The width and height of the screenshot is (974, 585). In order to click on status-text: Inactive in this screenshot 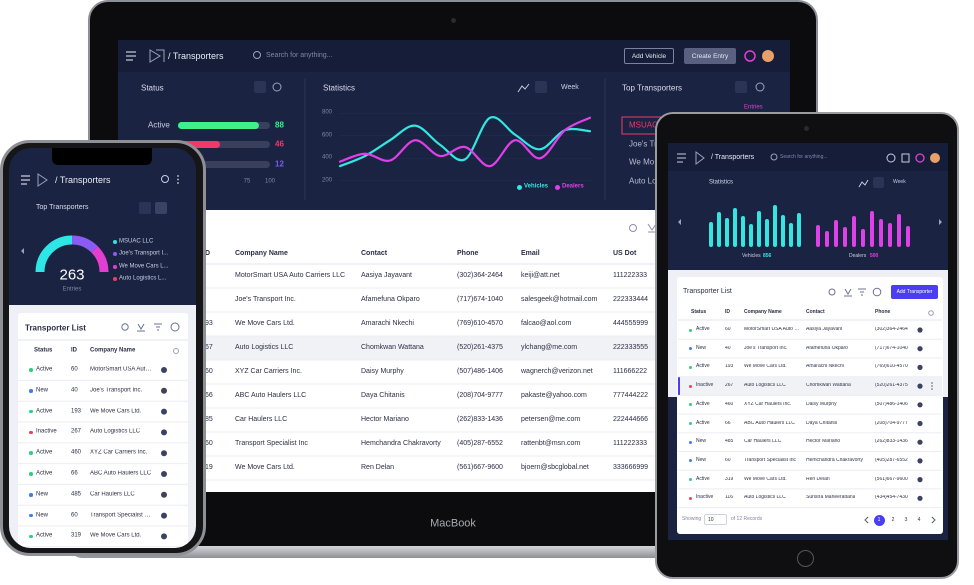, I will do `click(705, 497)`.